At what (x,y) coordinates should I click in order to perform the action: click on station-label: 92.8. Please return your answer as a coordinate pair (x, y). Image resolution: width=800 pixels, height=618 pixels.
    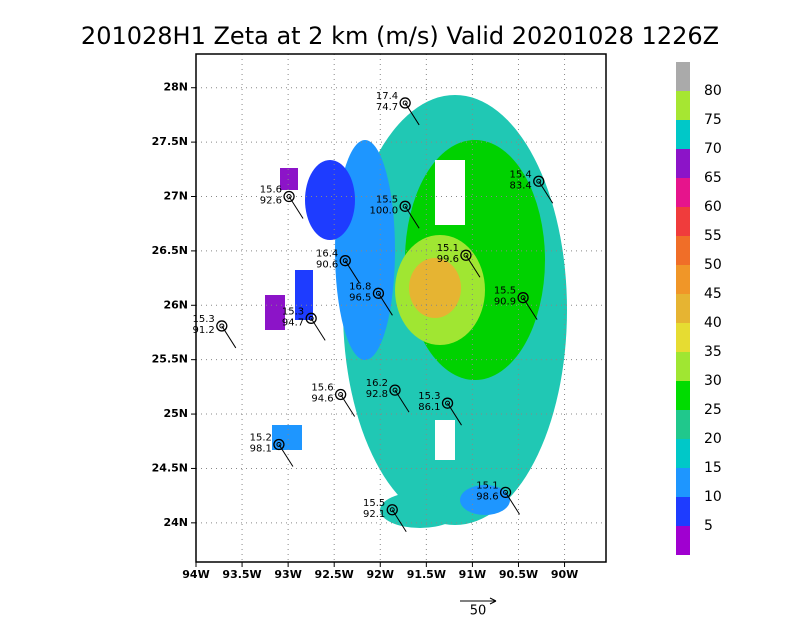
    Looking at the image, I should click on (377, 394).